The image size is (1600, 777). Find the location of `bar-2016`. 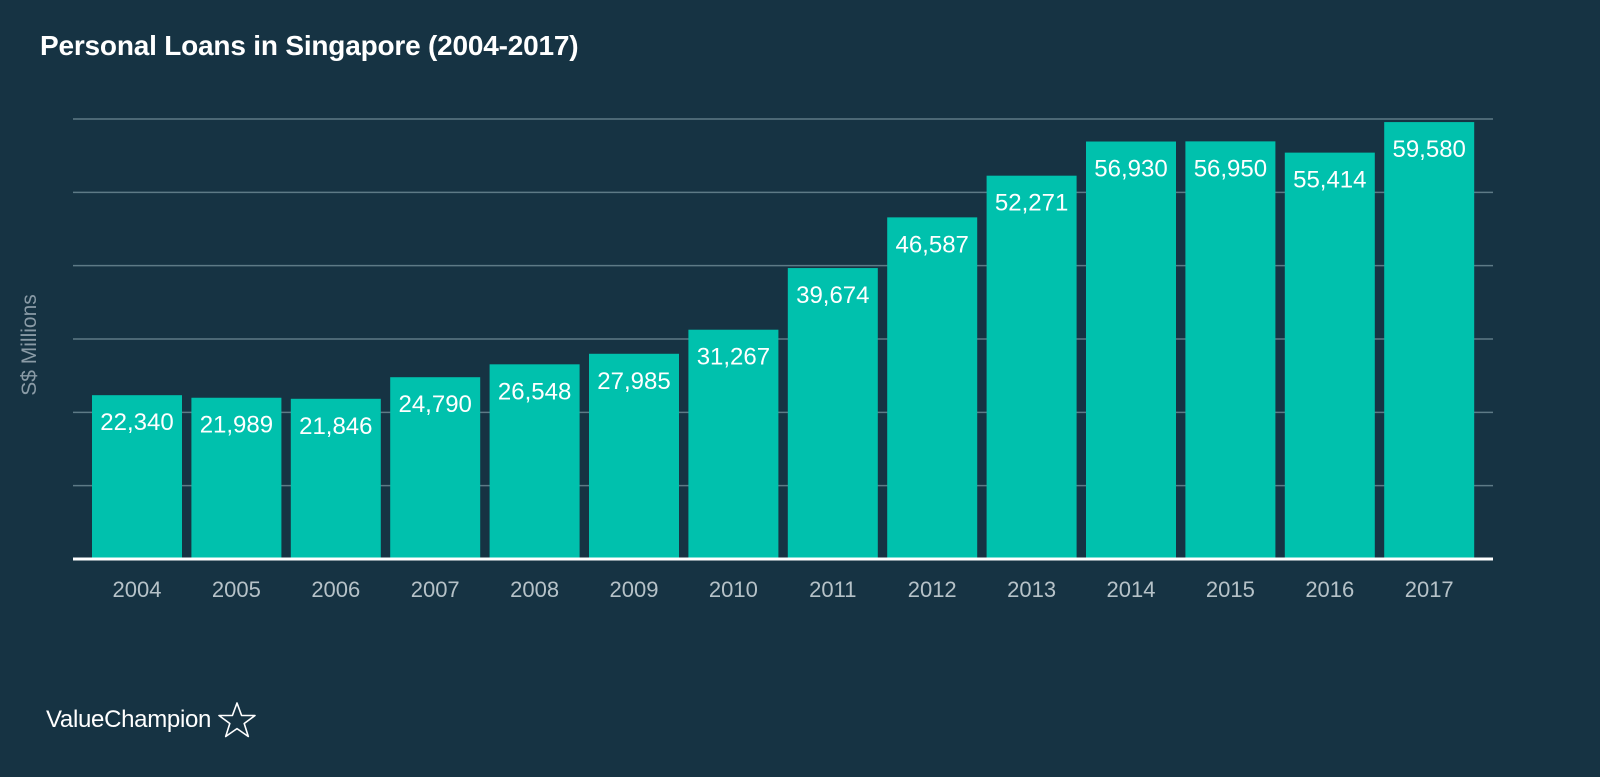

bar-2016 is located at coordinates (1329, 355).